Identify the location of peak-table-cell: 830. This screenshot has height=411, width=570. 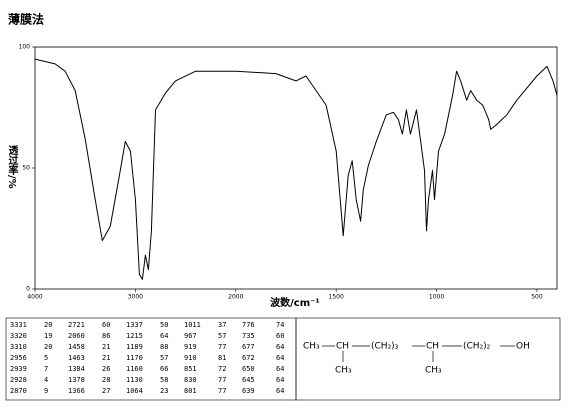
(190, 380).